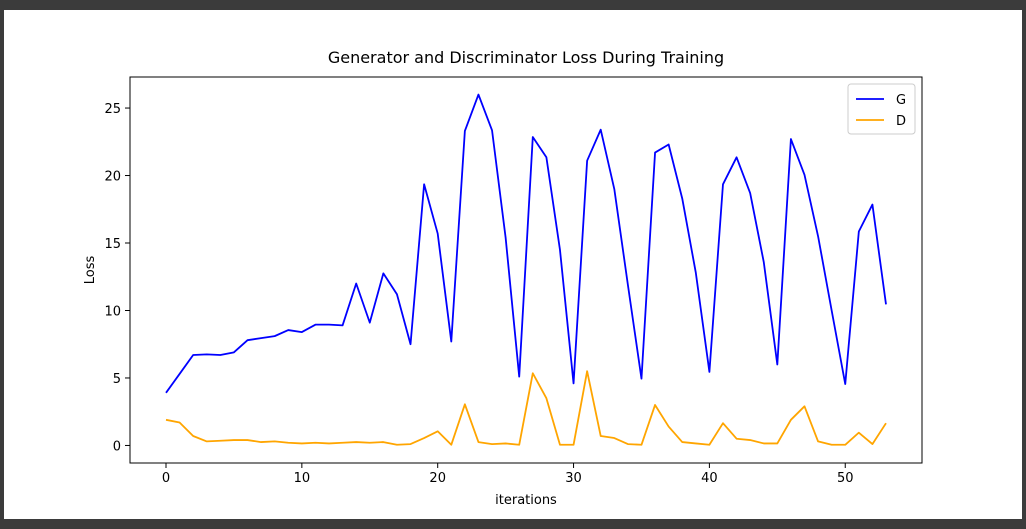 Image resolution: width=1026 pixels, height=529 pixels. Describe the element at coordinates (526, 408) in the screenshot. I see `series-line-d` at that location.